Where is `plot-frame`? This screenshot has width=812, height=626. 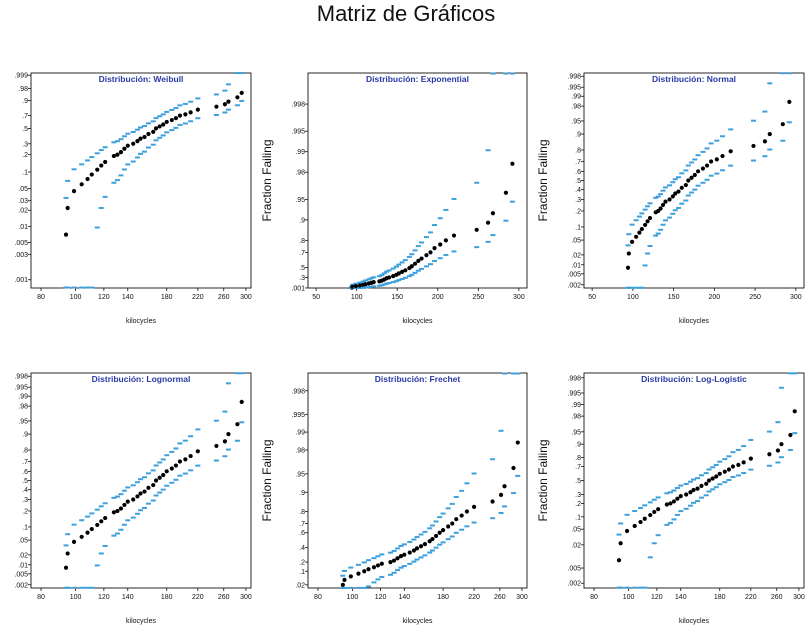 plot-frame is located at coordinates (141, 180).